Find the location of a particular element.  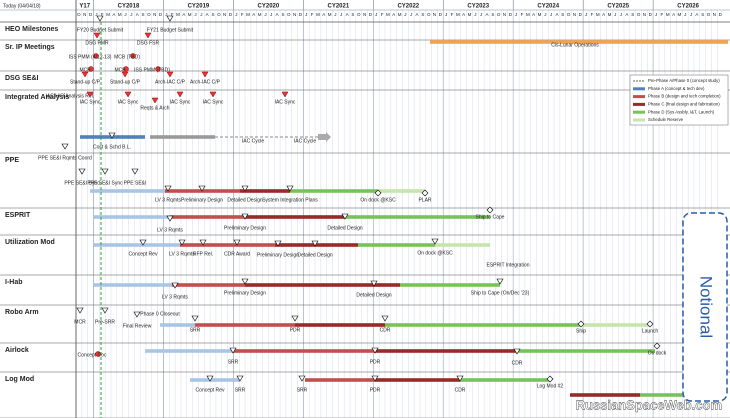

row-name: Airlock is located at coordinates (17, 350).